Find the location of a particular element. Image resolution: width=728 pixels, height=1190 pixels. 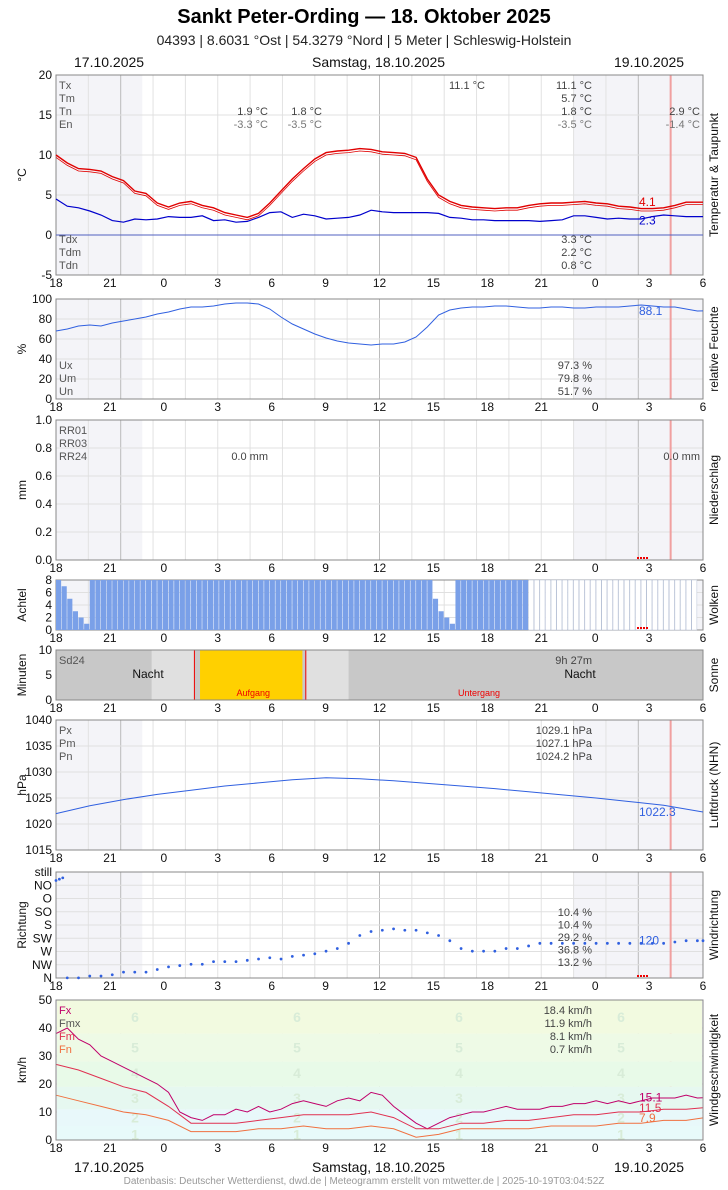

y-tick-label: 5 is located at coordinates (48, 195).